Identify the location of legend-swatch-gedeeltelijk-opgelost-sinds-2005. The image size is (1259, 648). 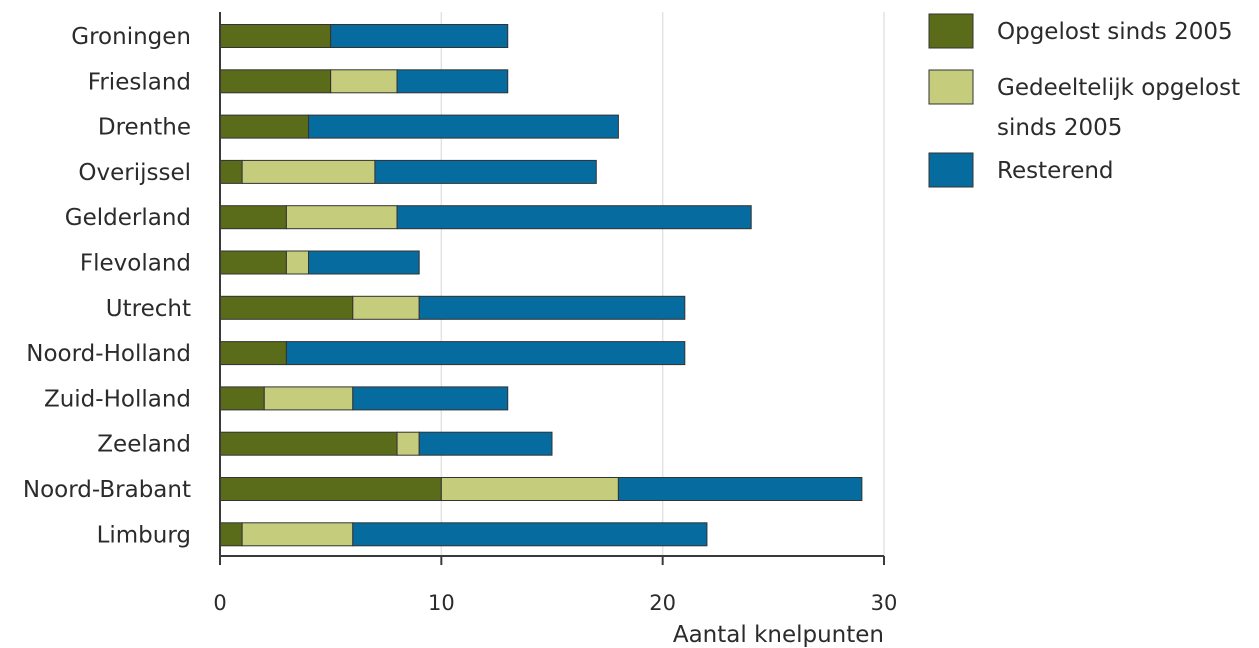
(951, 87).